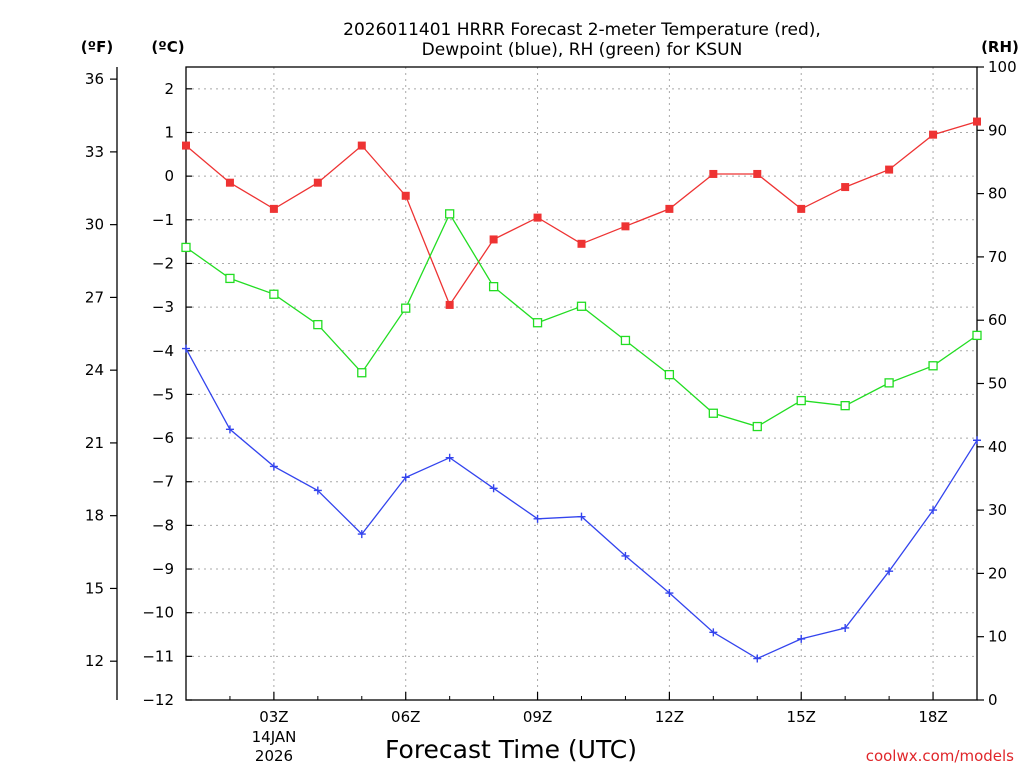  I want to click on fahrenheit-tick-label: 18, so click(94, 516).